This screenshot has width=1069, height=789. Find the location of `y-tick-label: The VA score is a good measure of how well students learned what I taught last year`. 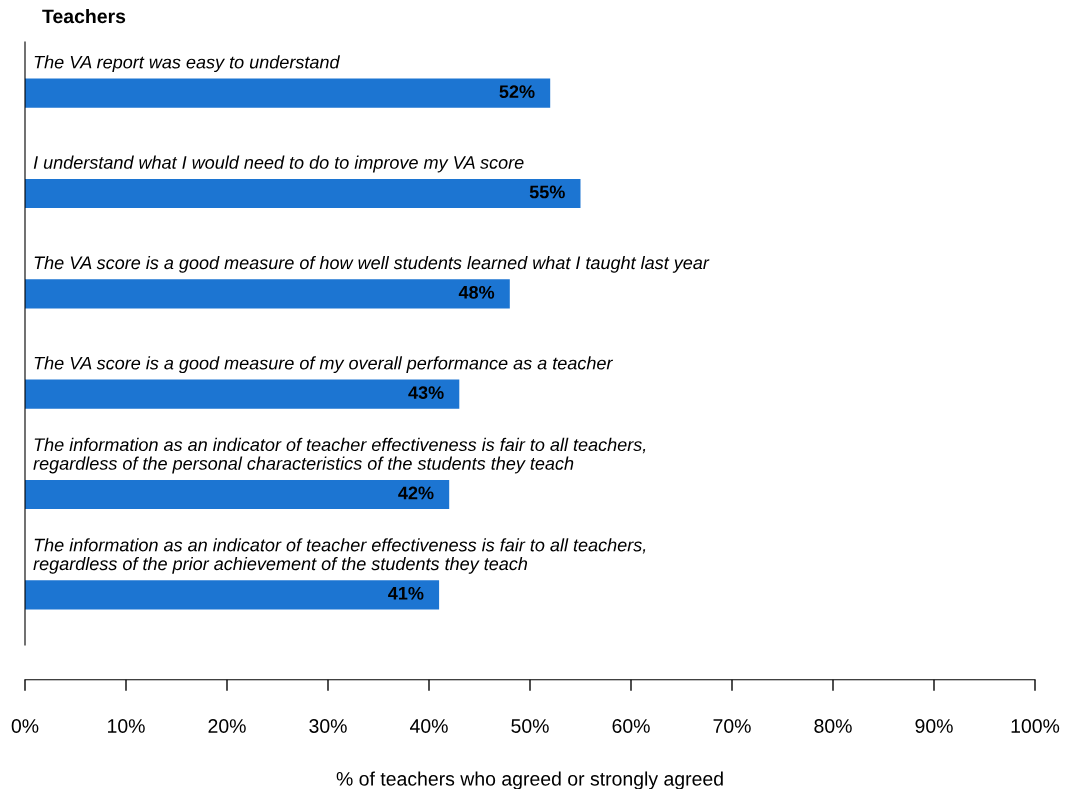

y-tick-label: The VA score is a good measure of how well students learned what I taught last year is located at coordinates (372, 264).